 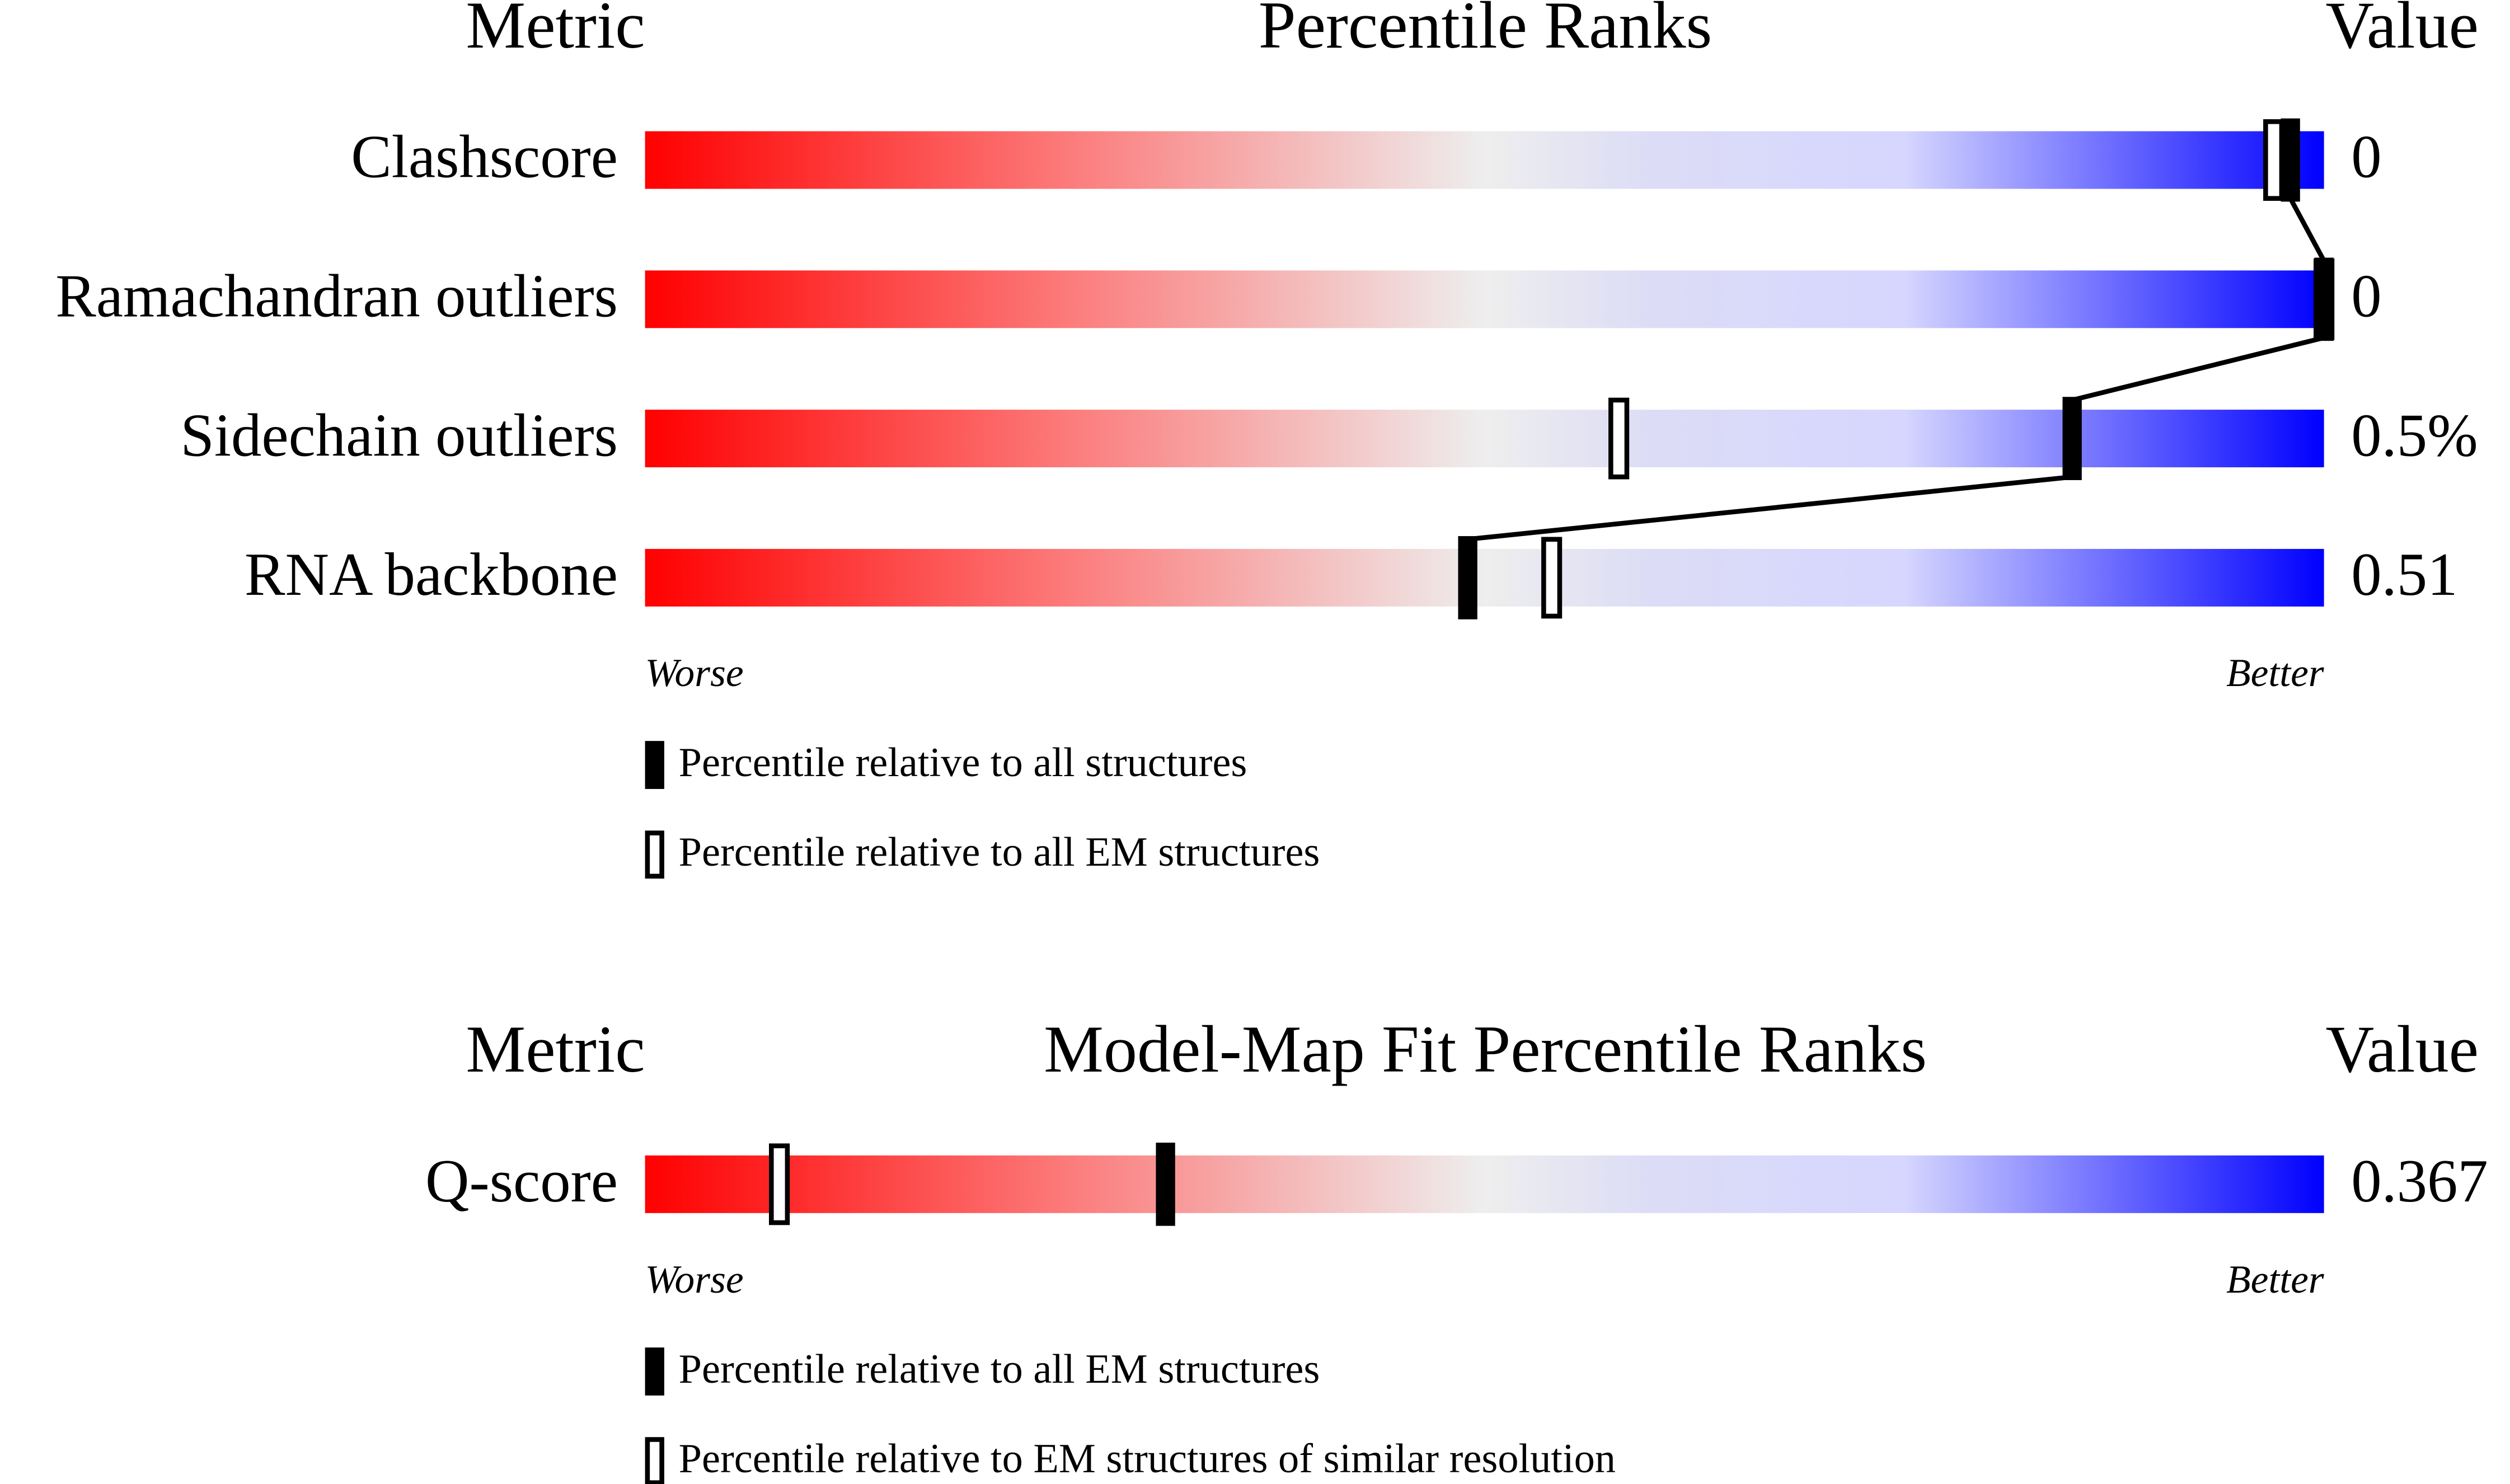 What do you see at coordinates (399, 435) in the screenshot?
I see `metric-label: Sidechain outliers` at bounding box center [399, 435].